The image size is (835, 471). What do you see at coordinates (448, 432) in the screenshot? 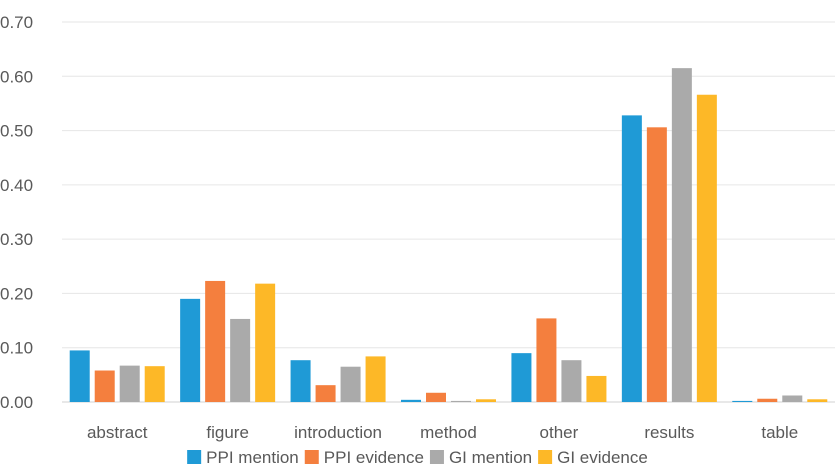
I see `x-tick-label: method` at bounding box center [448, 432].